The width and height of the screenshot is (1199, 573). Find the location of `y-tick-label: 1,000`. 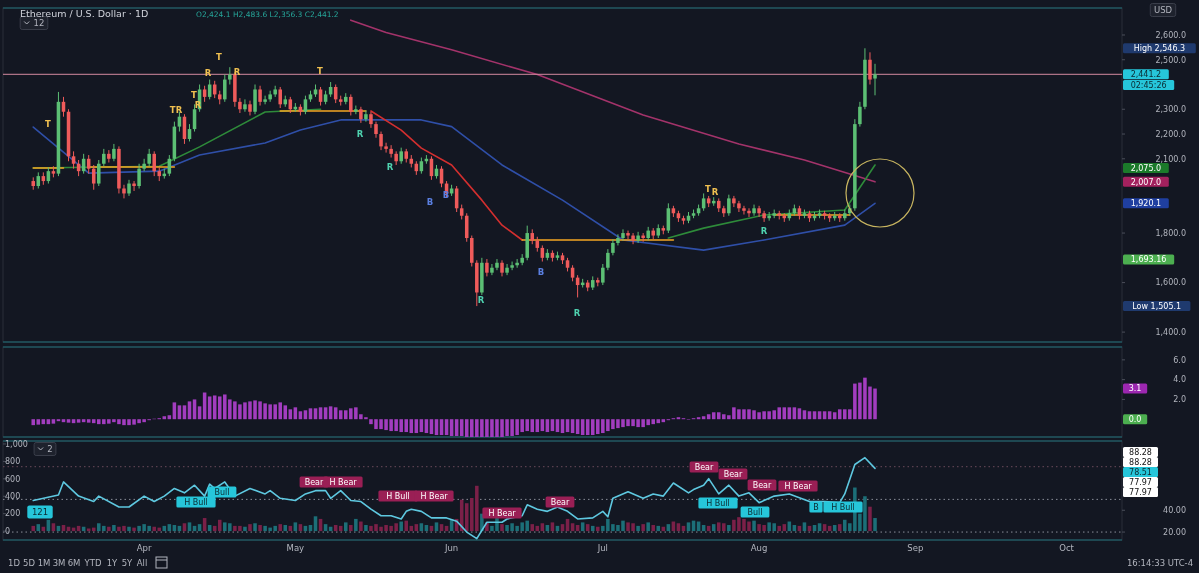

y-tick-label: 1,000 is located at coordinates (16, 444).